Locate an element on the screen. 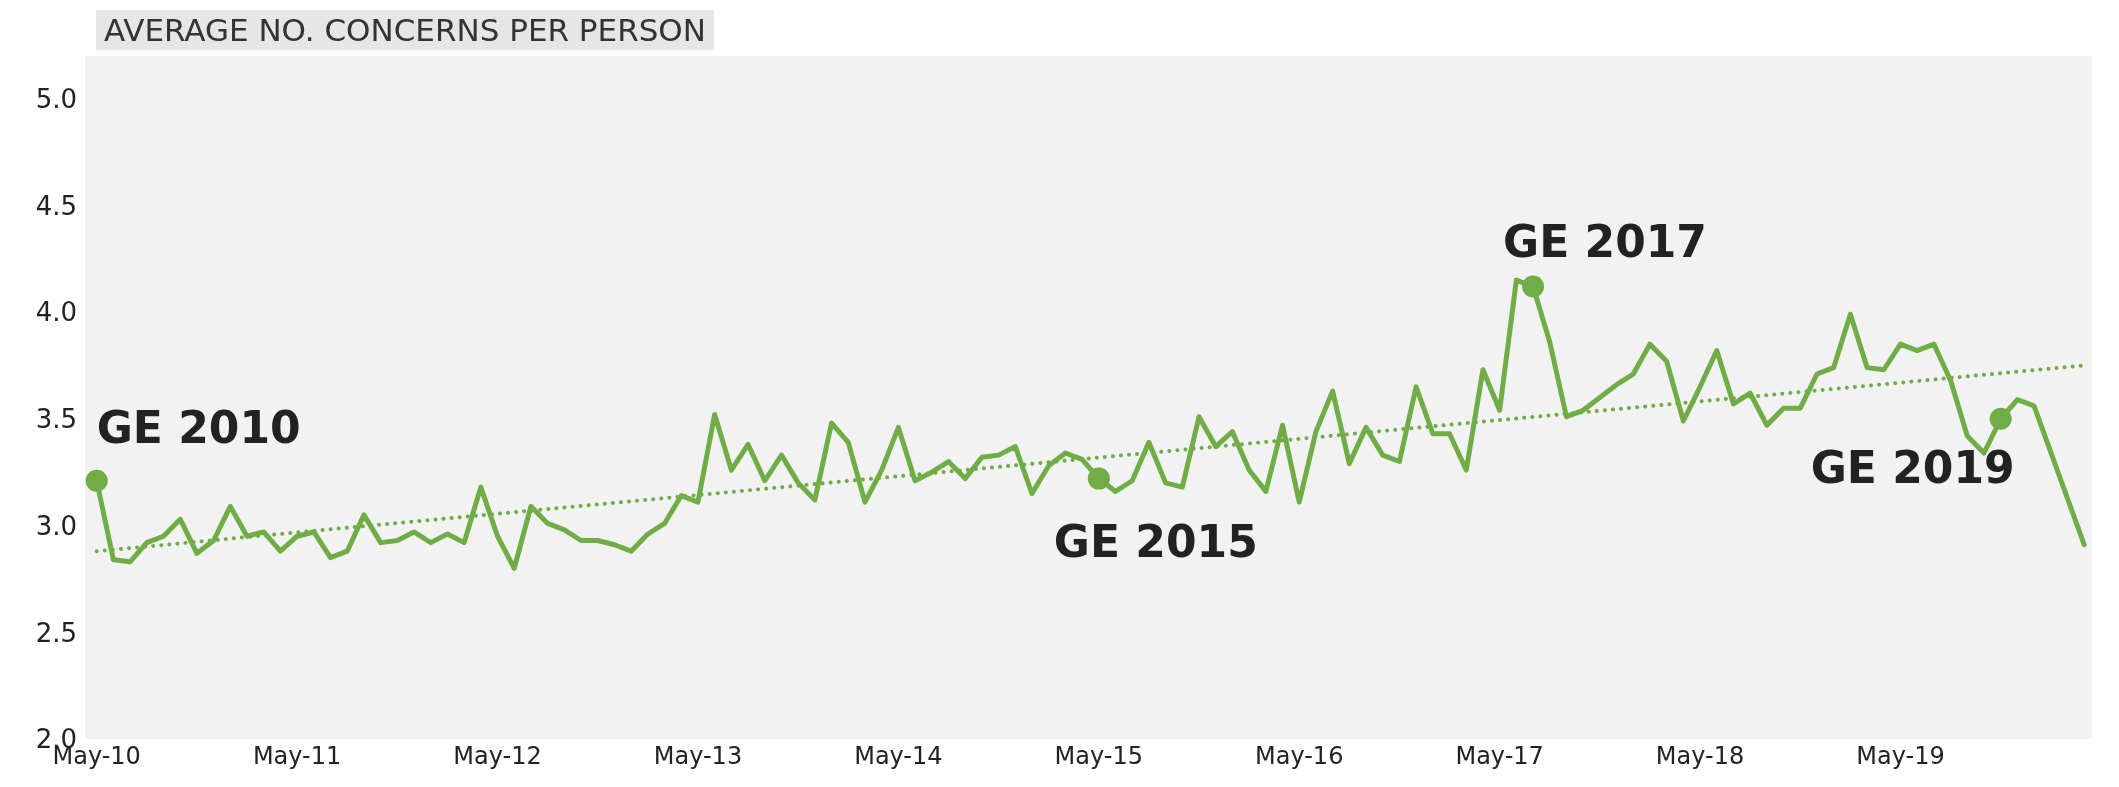 This screenshot has width=2119, height=787. x-tick-label: May-16 is located at coordinates (1299, 756).